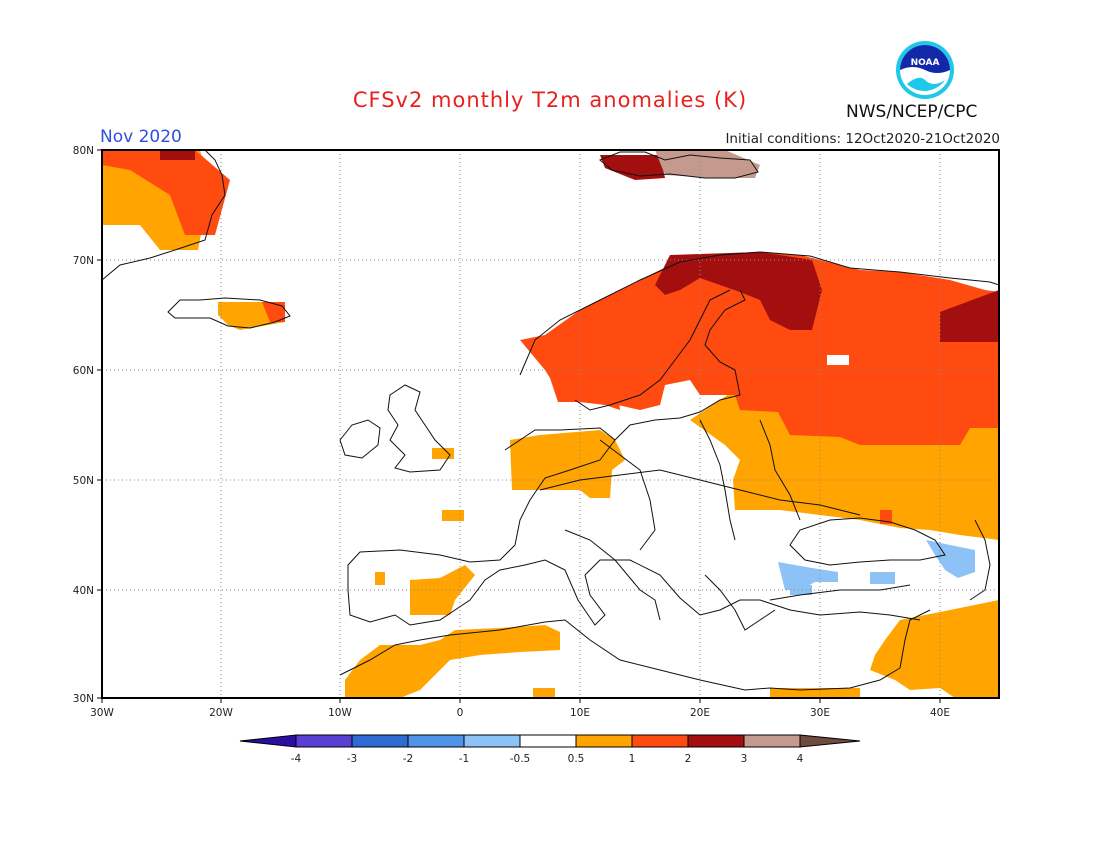 The width and height of the screenshot is (1100, 850). Describe the element at coordinates (925, 63) in the screenshot. I see `noaa-logo-text: NOAA` at that location.